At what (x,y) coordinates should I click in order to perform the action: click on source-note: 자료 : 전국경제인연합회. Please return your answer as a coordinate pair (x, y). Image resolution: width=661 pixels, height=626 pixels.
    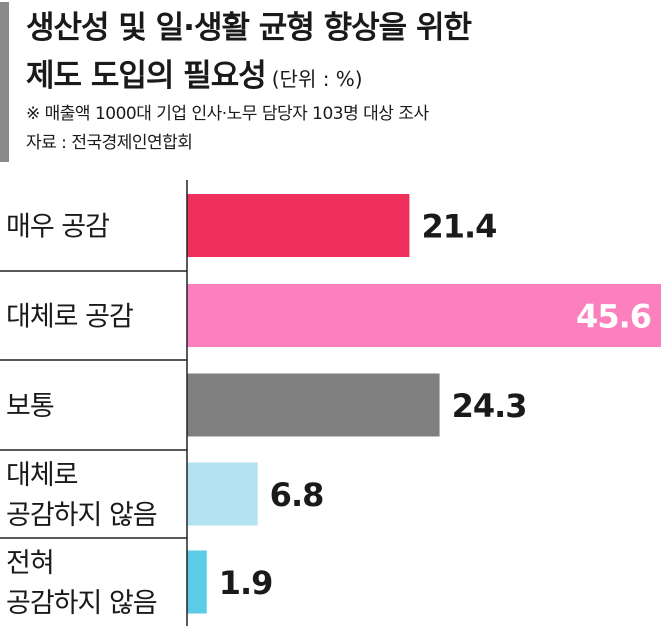
    Looking at the image, I should click on (109, 143).